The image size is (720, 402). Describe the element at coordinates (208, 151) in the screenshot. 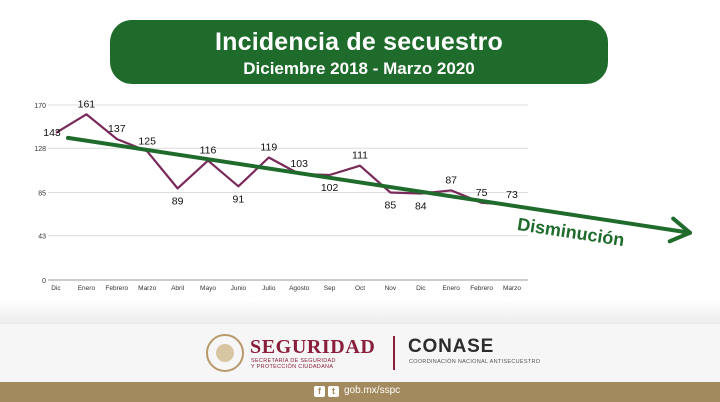

I see `data-label: 116` at that location.